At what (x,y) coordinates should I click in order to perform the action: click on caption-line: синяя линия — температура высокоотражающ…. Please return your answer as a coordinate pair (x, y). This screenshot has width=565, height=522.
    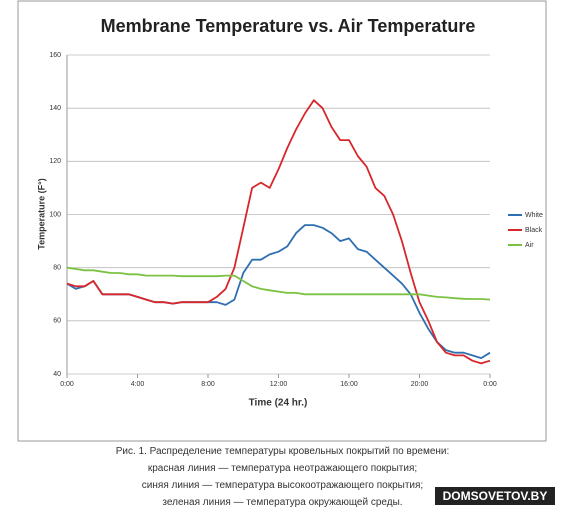
    Looking at the image, I should click on (282, 485).